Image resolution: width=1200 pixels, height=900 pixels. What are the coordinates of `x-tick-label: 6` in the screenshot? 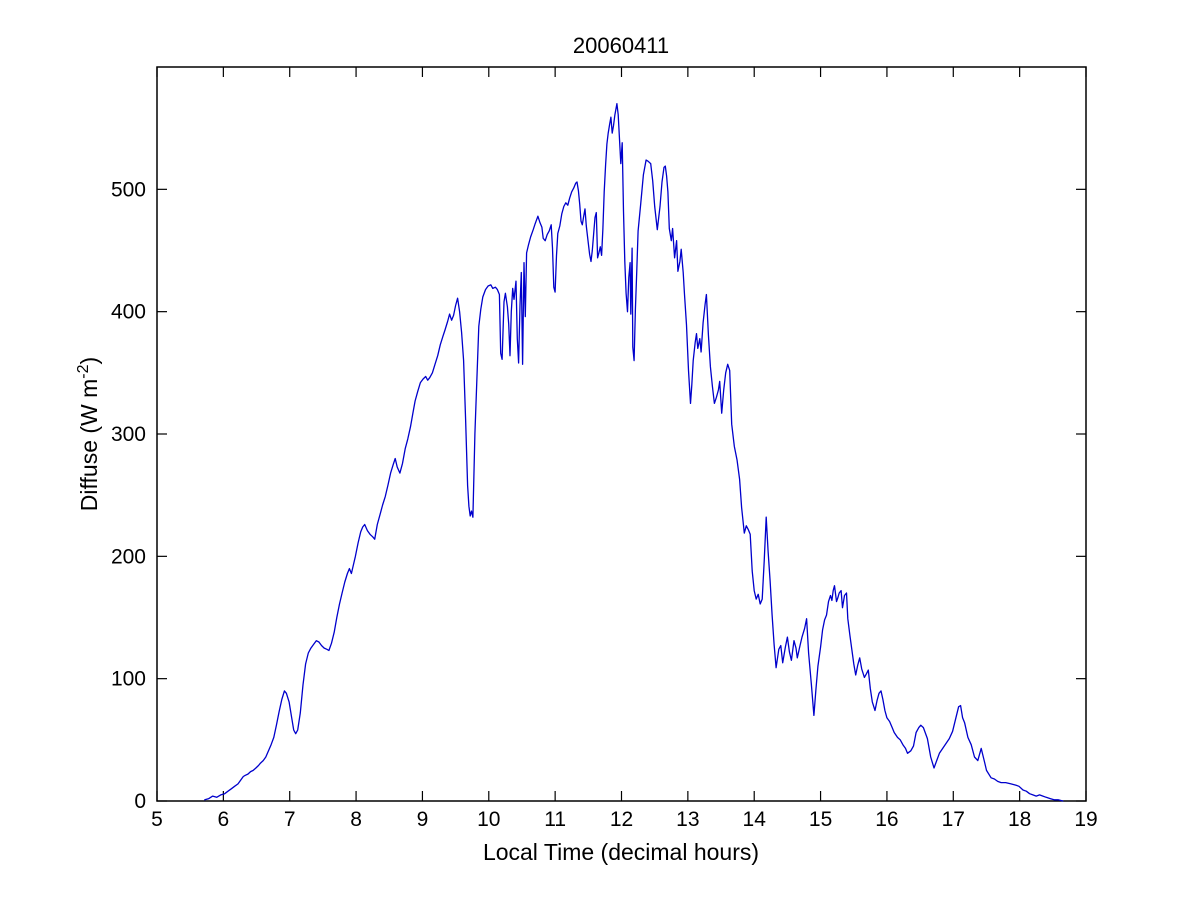 It's located at (224, 819).